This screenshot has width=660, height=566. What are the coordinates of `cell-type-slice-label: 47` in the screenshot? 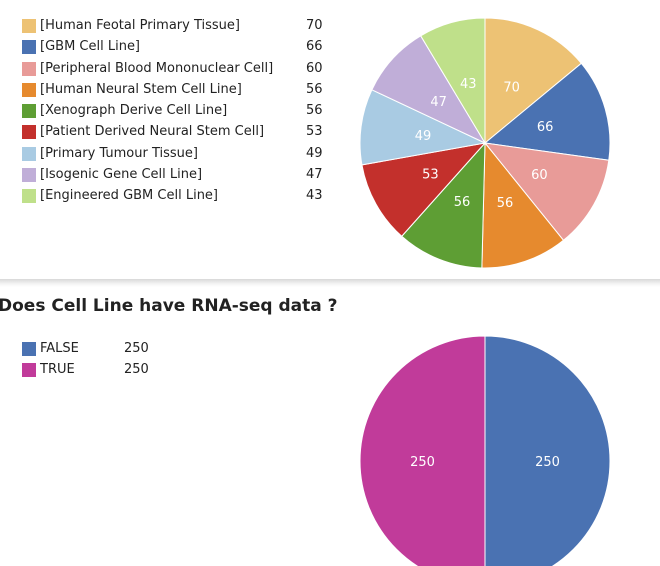 It's located at (438, 102).